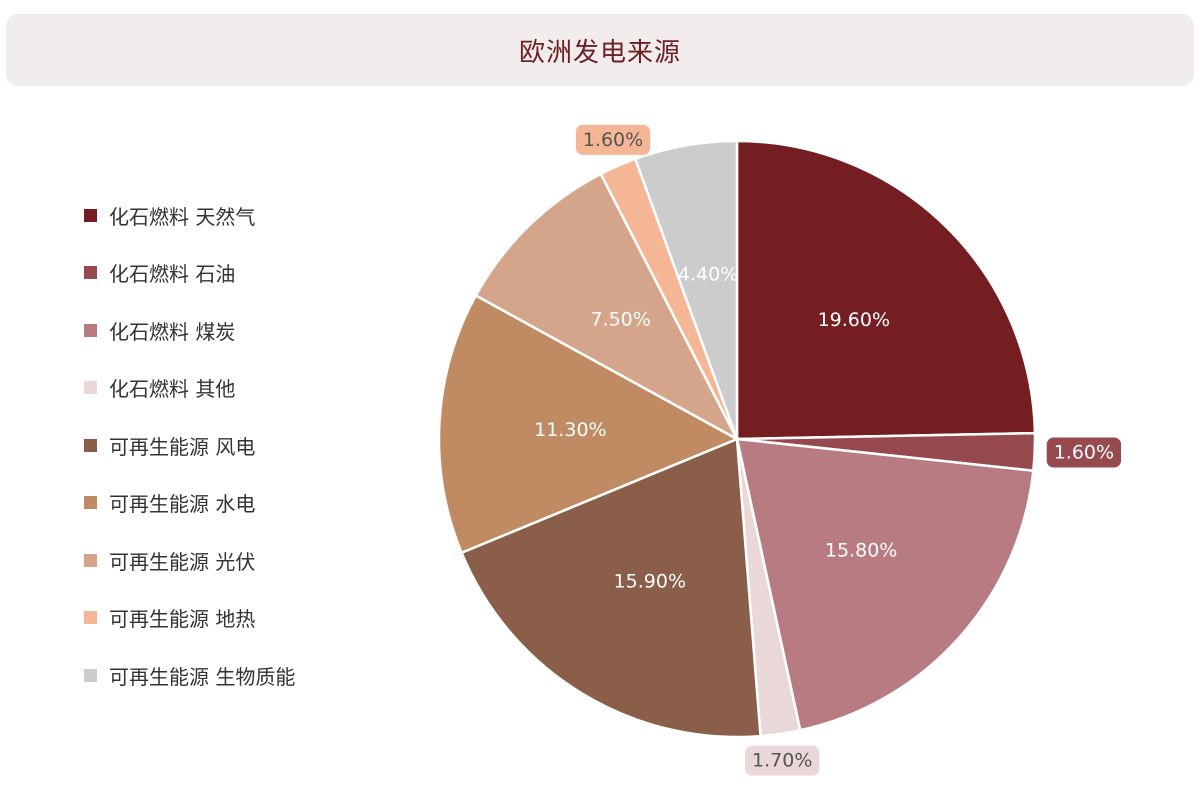  Describe the element at coordinates (708, 275) in the screenshot. I see `slice-data-label: 4.40%` at that location.